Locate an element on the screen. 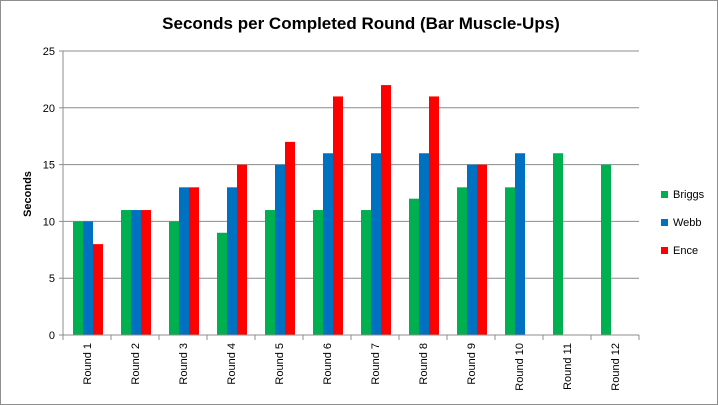  legend-swatch-briggs is located at coordinates (664, 194).